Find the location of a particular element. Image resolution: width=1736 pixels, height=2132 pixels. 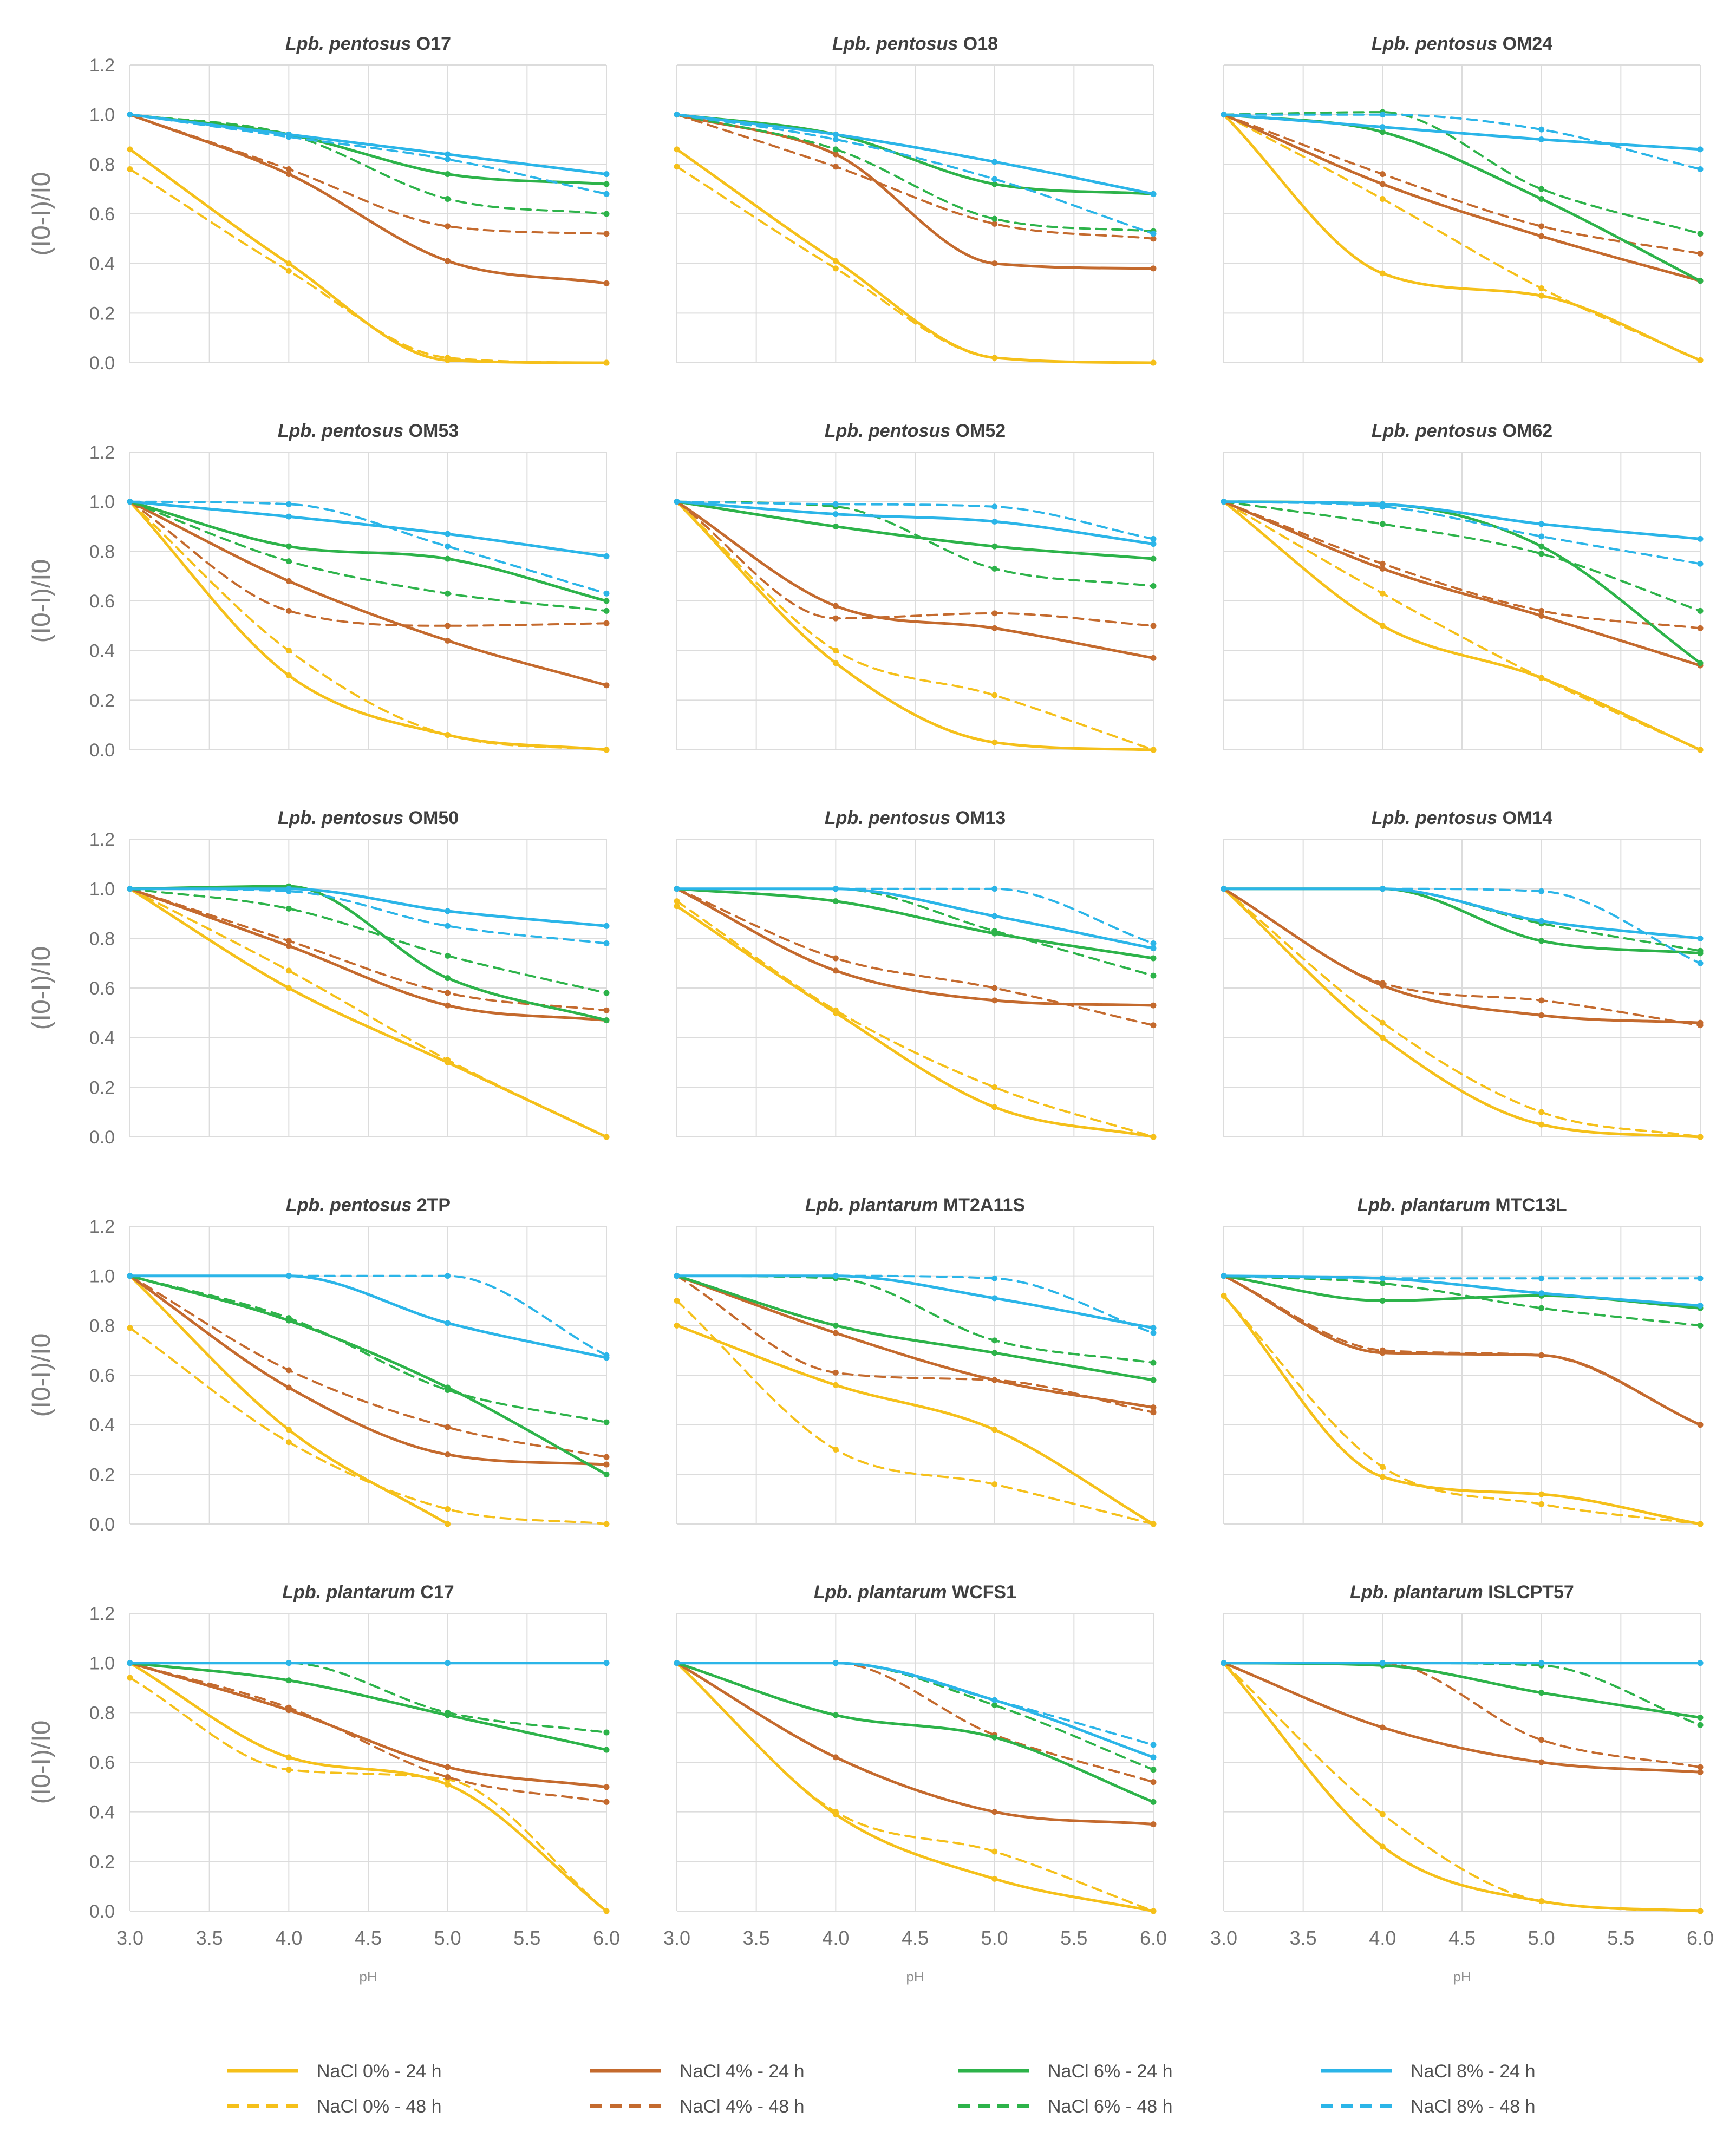

panel-title-strain: 2TP is located at coordinates (432, 1205).